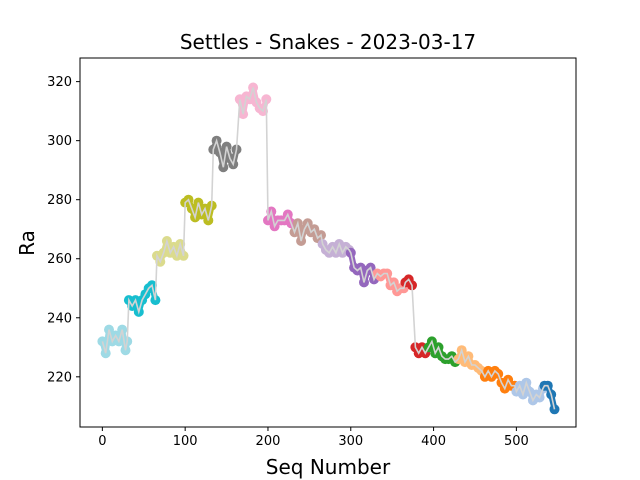 Image resolution: width=640 pixels, height=480 pixels. What do you see at coordinates (350, 441) in the screenshot?
I see `x-tick-label: 300` at bounding box center [350, 441].